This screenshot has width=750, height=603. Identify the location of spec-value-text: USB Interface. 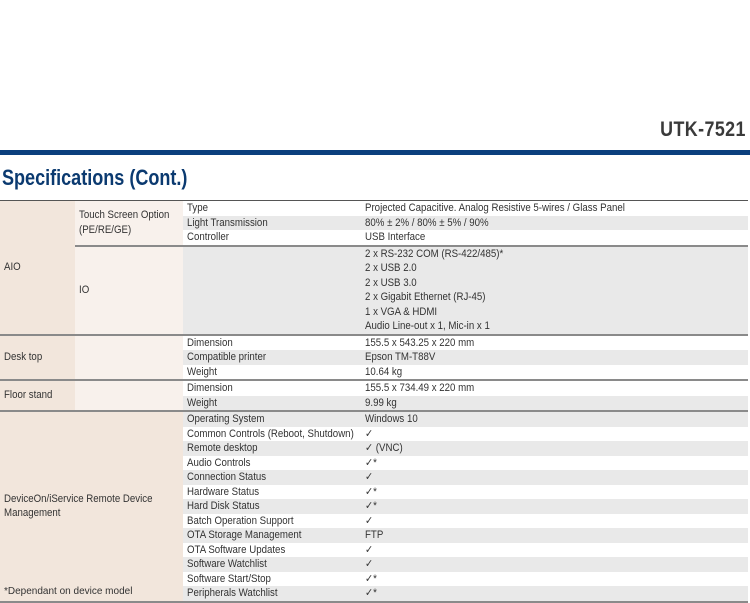
(395, 237).